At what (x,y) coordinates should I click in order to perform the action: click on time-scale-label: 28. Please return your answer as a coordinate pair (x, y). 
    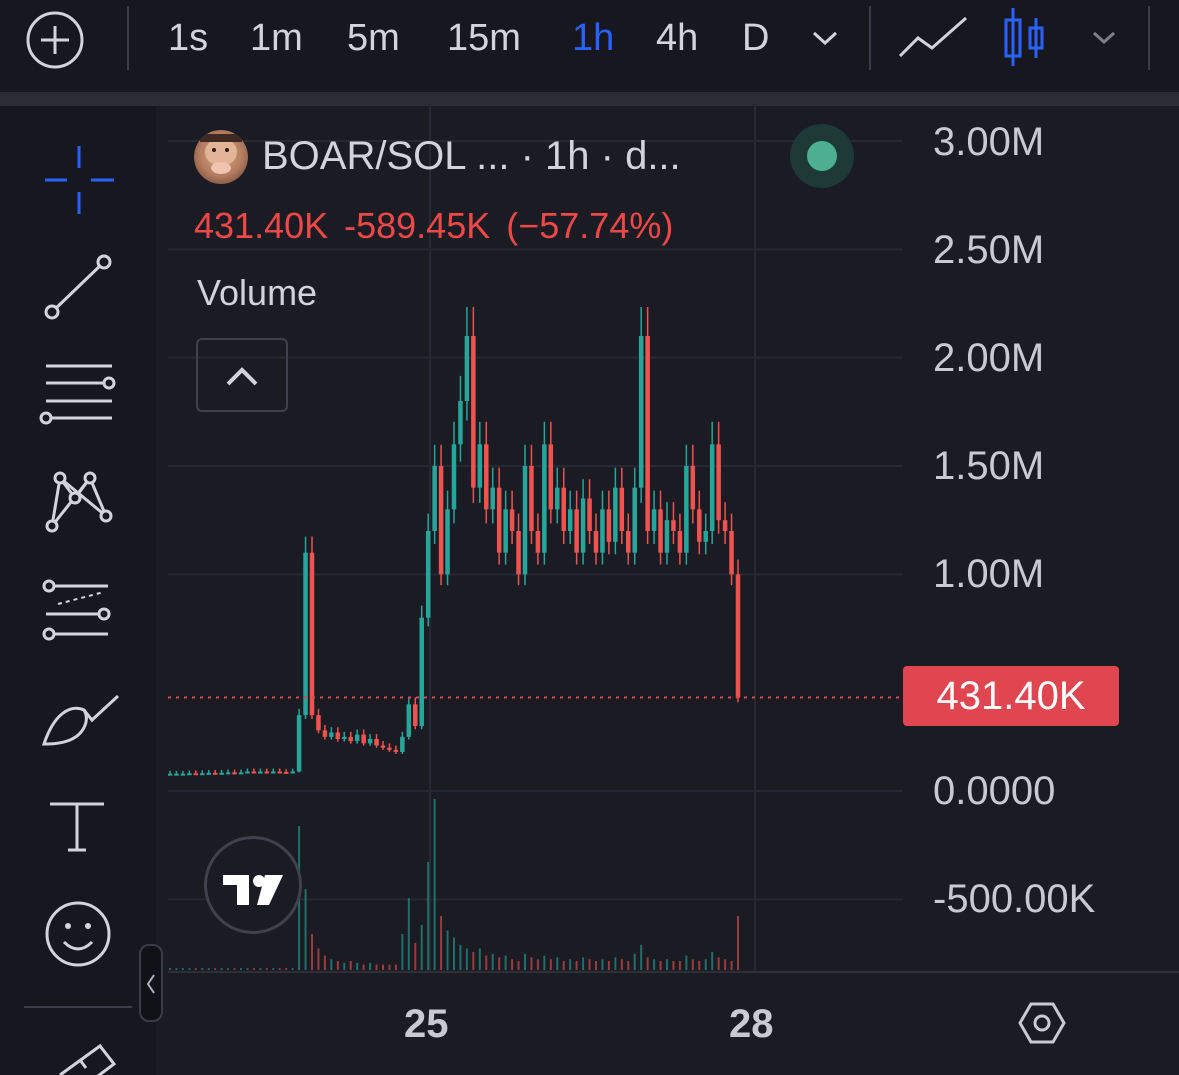
    Looking at the image, I should click on (751, 1024).